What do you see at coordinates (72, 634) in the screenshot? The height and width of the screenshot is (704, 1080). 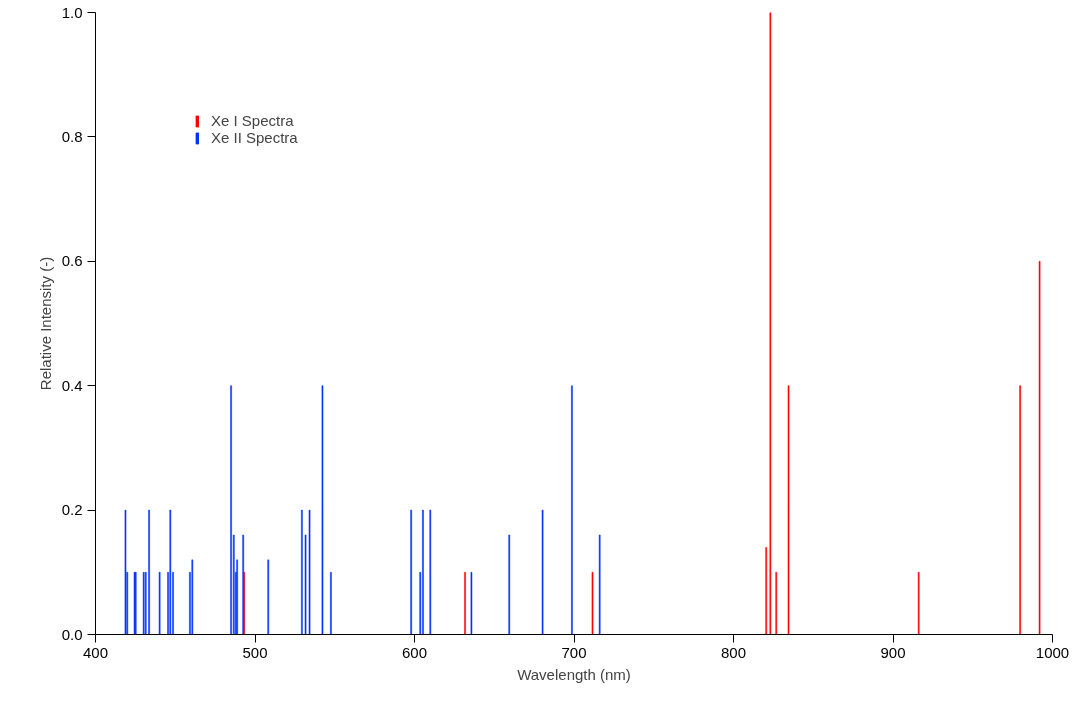 I see `y-tick-label: 0.0` at bounding box center [72, 634].